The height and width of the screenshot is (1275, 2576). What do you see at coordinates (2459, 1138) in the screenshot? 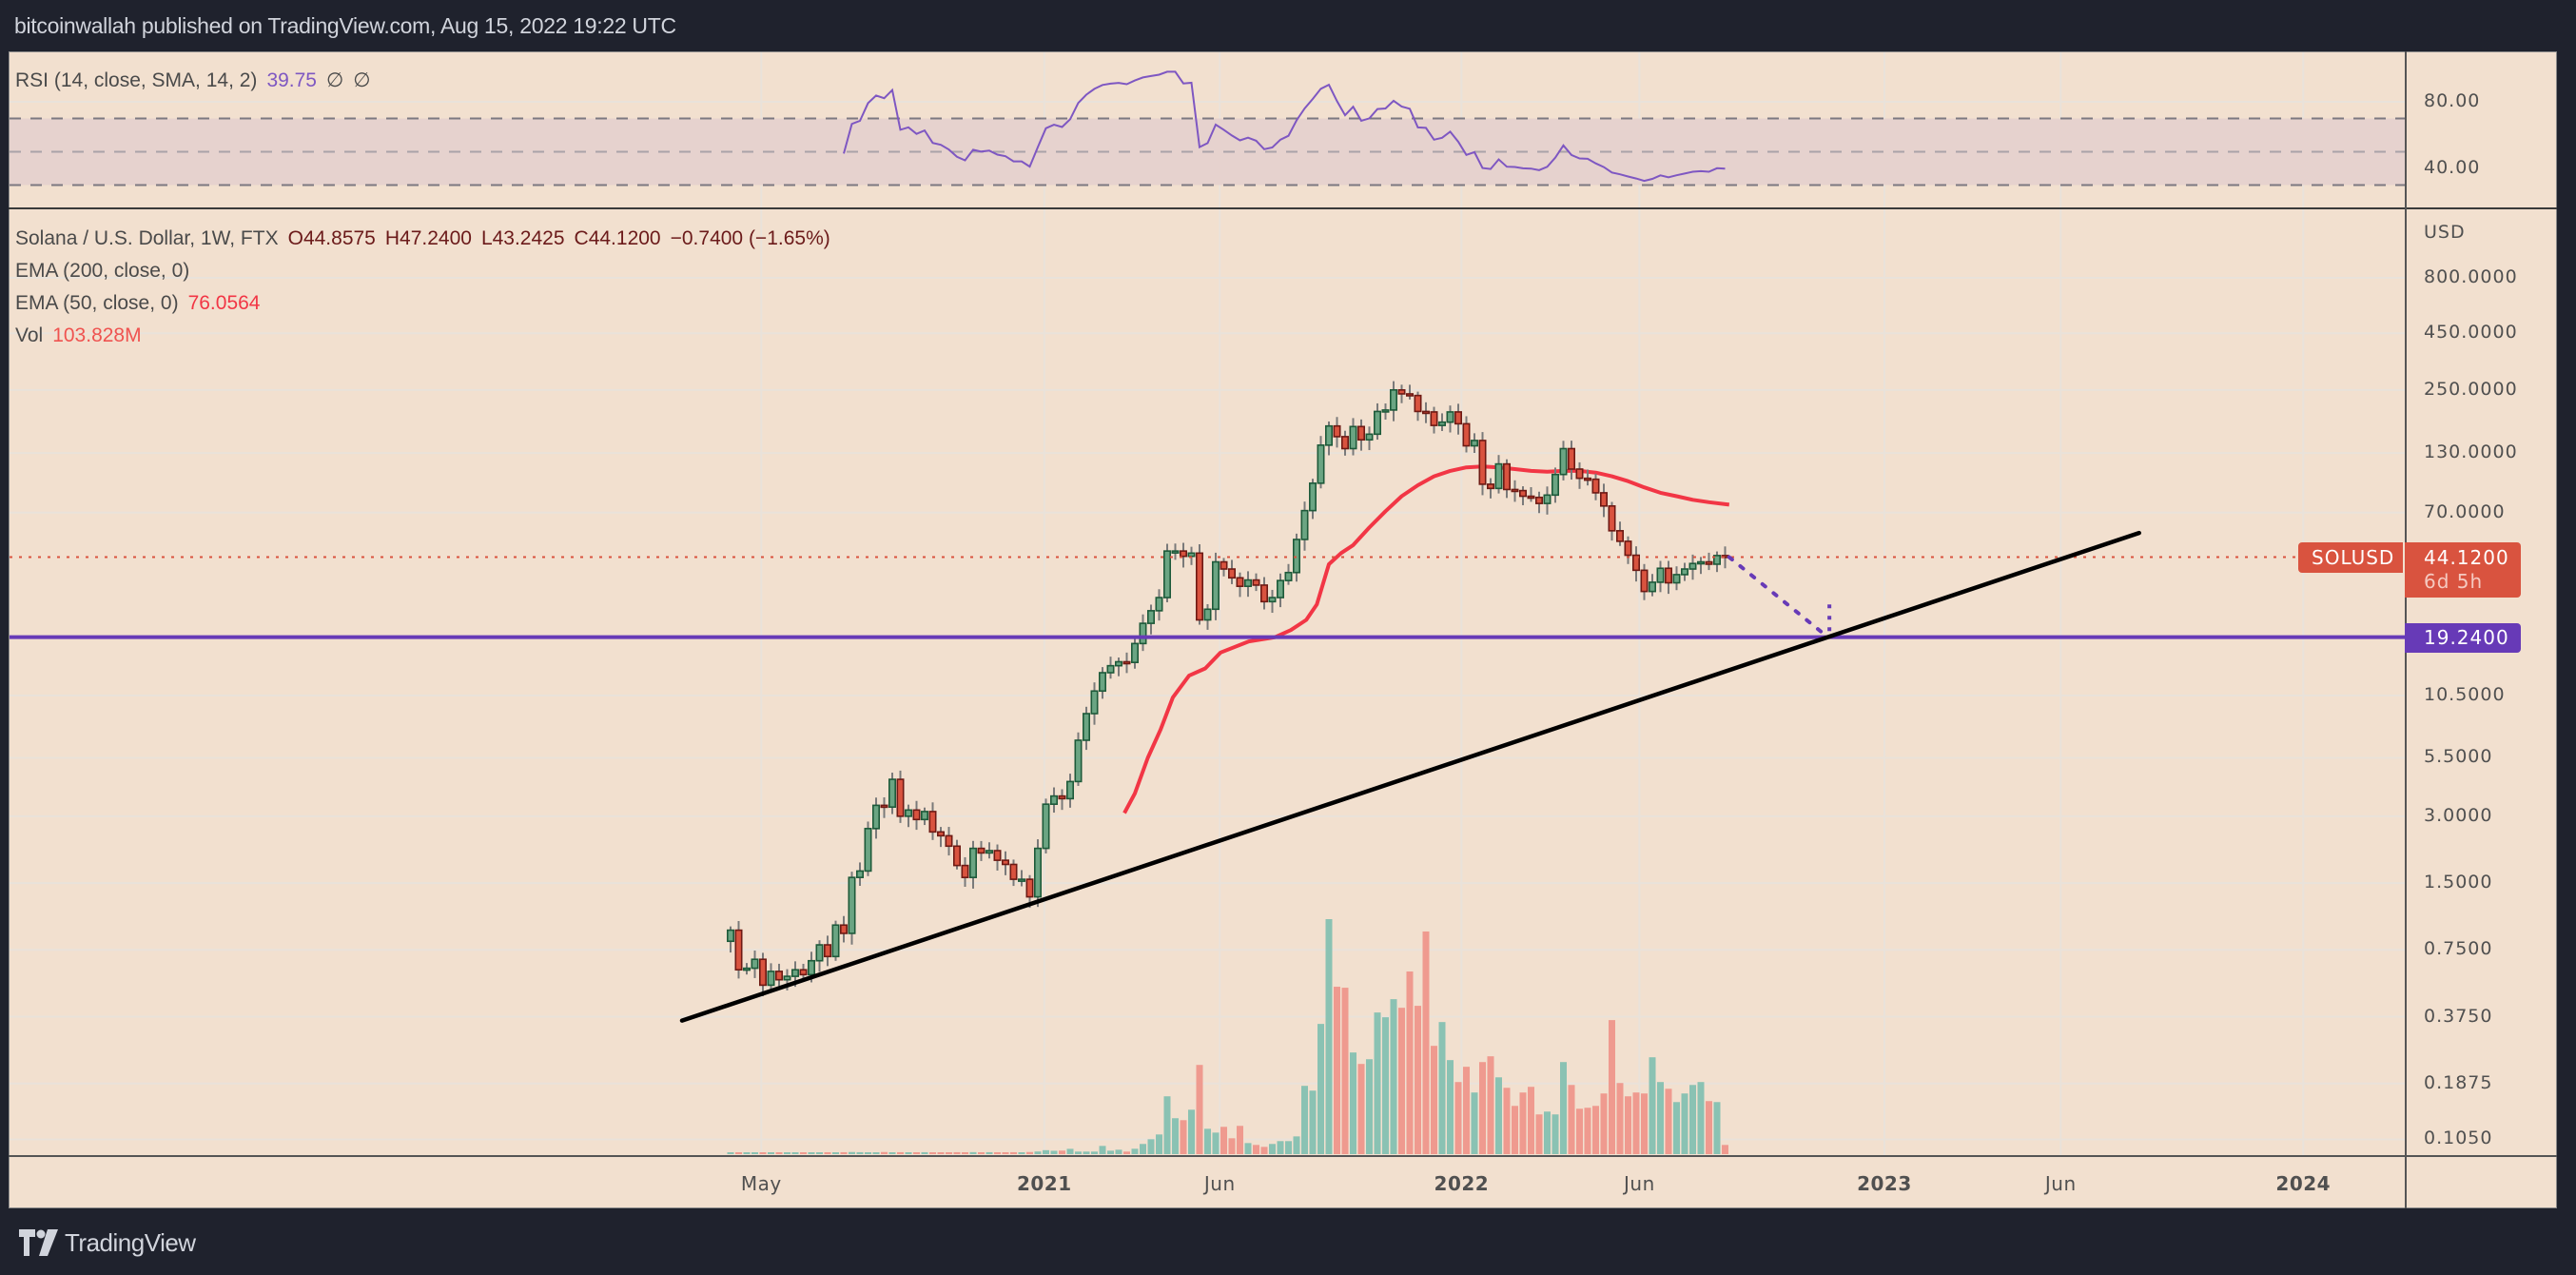
I see `price-tick-label: 0.1050` at bounding box center [2459, 1138].